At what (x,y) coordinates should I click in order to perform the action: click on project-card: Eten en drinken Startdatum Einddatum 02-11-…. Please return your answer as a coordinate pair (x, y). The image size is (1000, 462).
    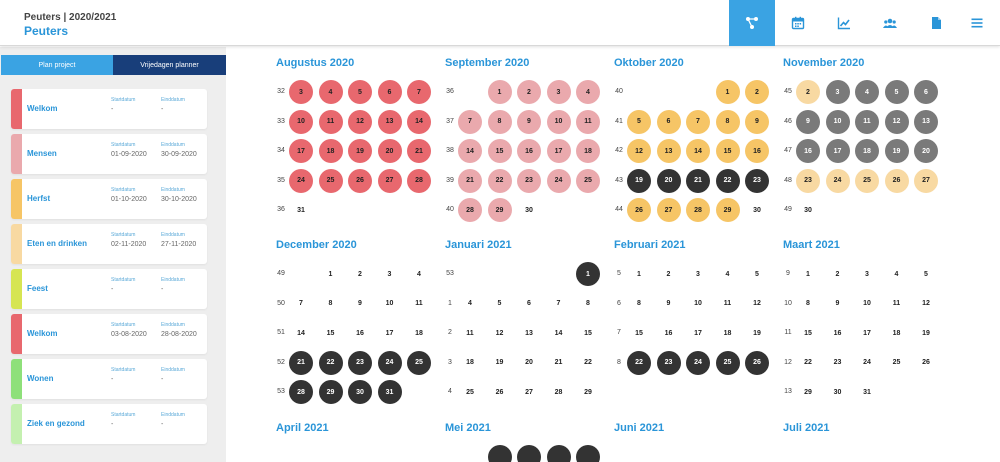
    Looking at the image, I should click on (109, 244).